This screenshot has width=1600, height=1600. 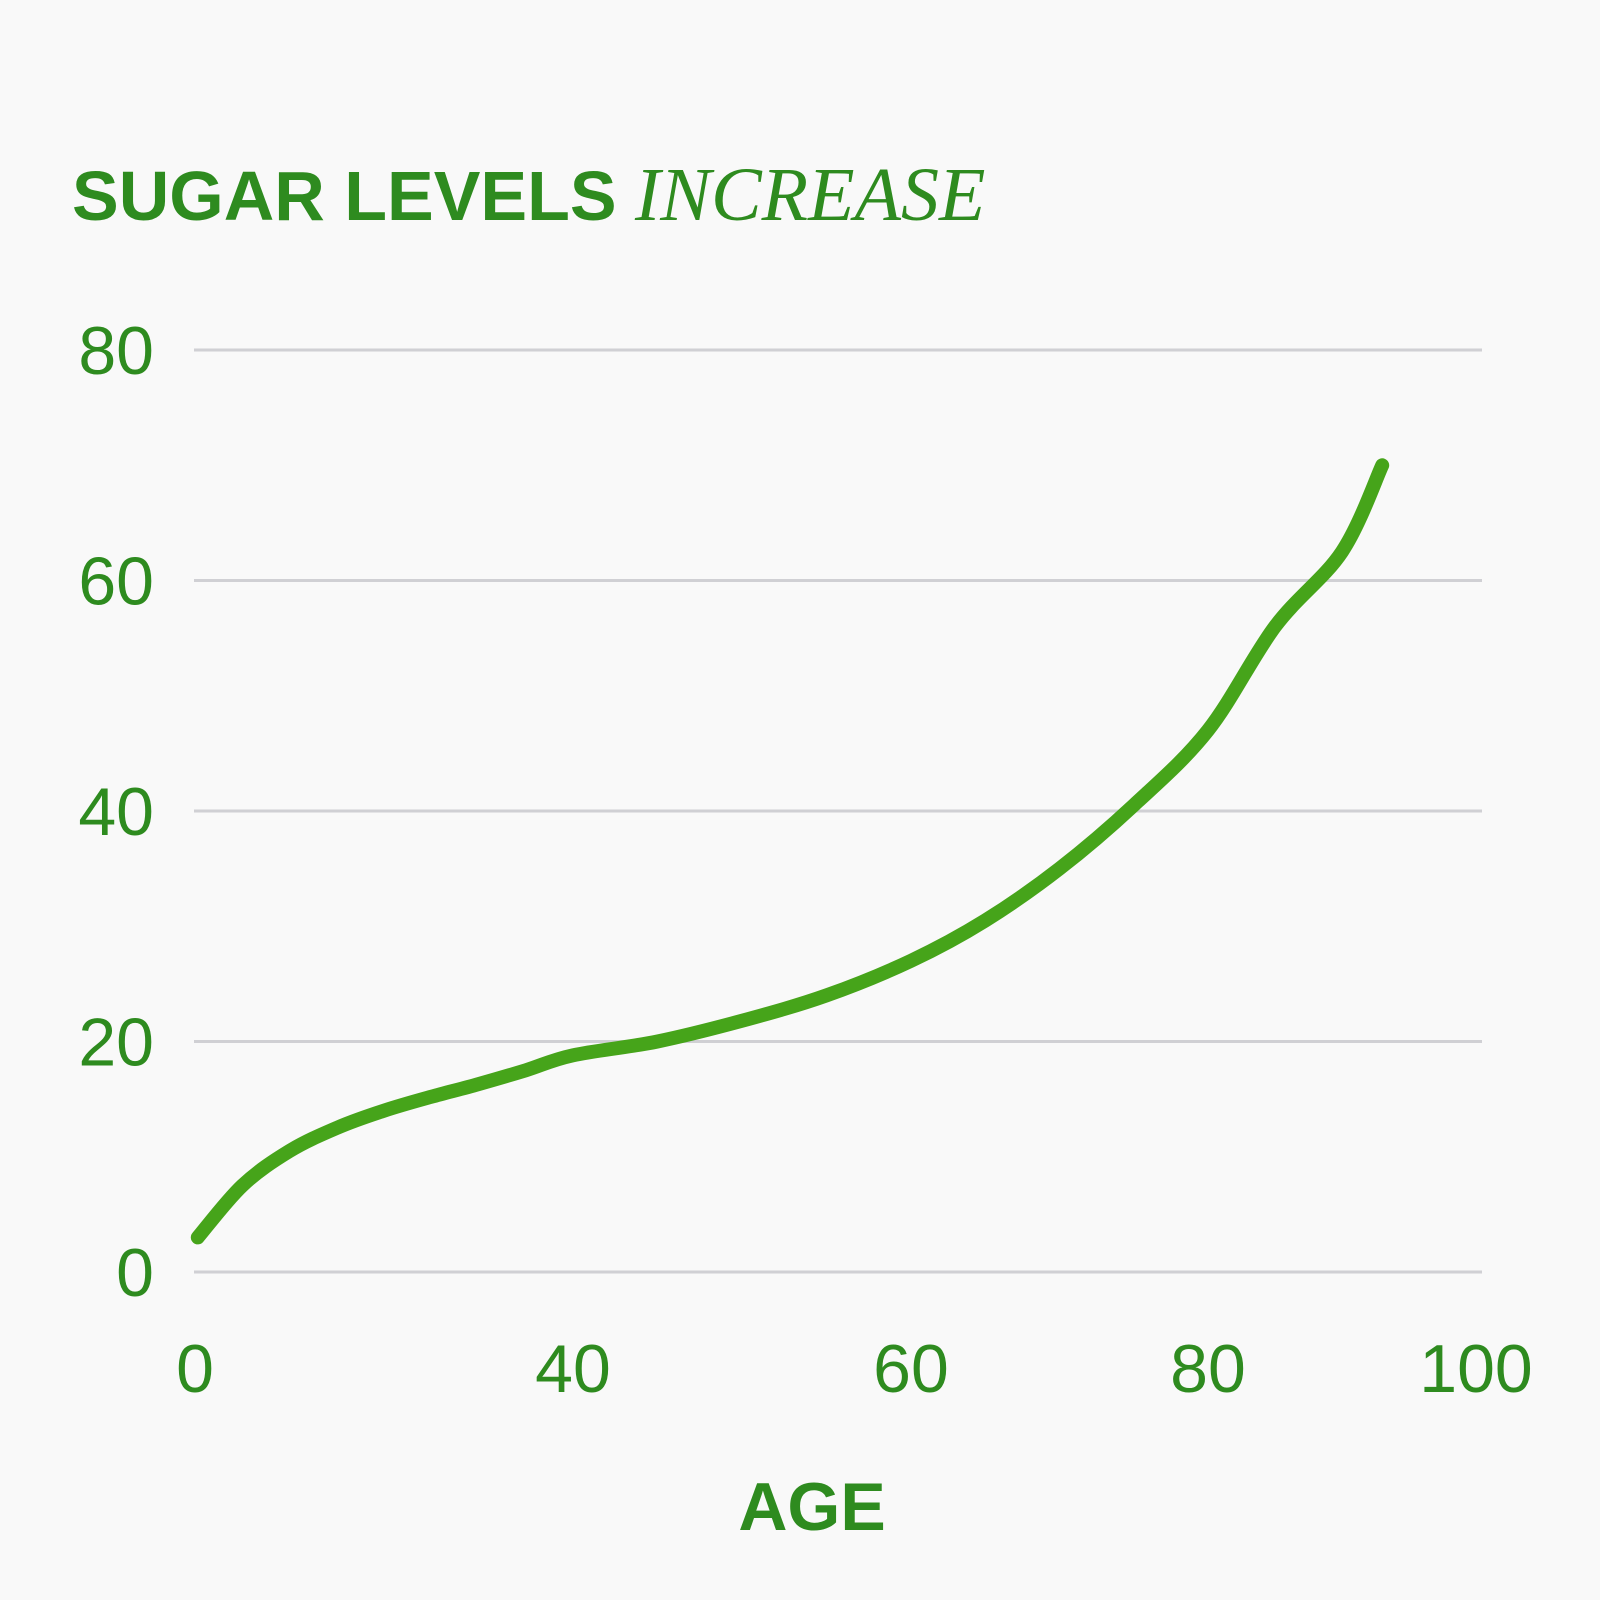 I want to click on y-tick-label: 40, so click(x=116, y=812).